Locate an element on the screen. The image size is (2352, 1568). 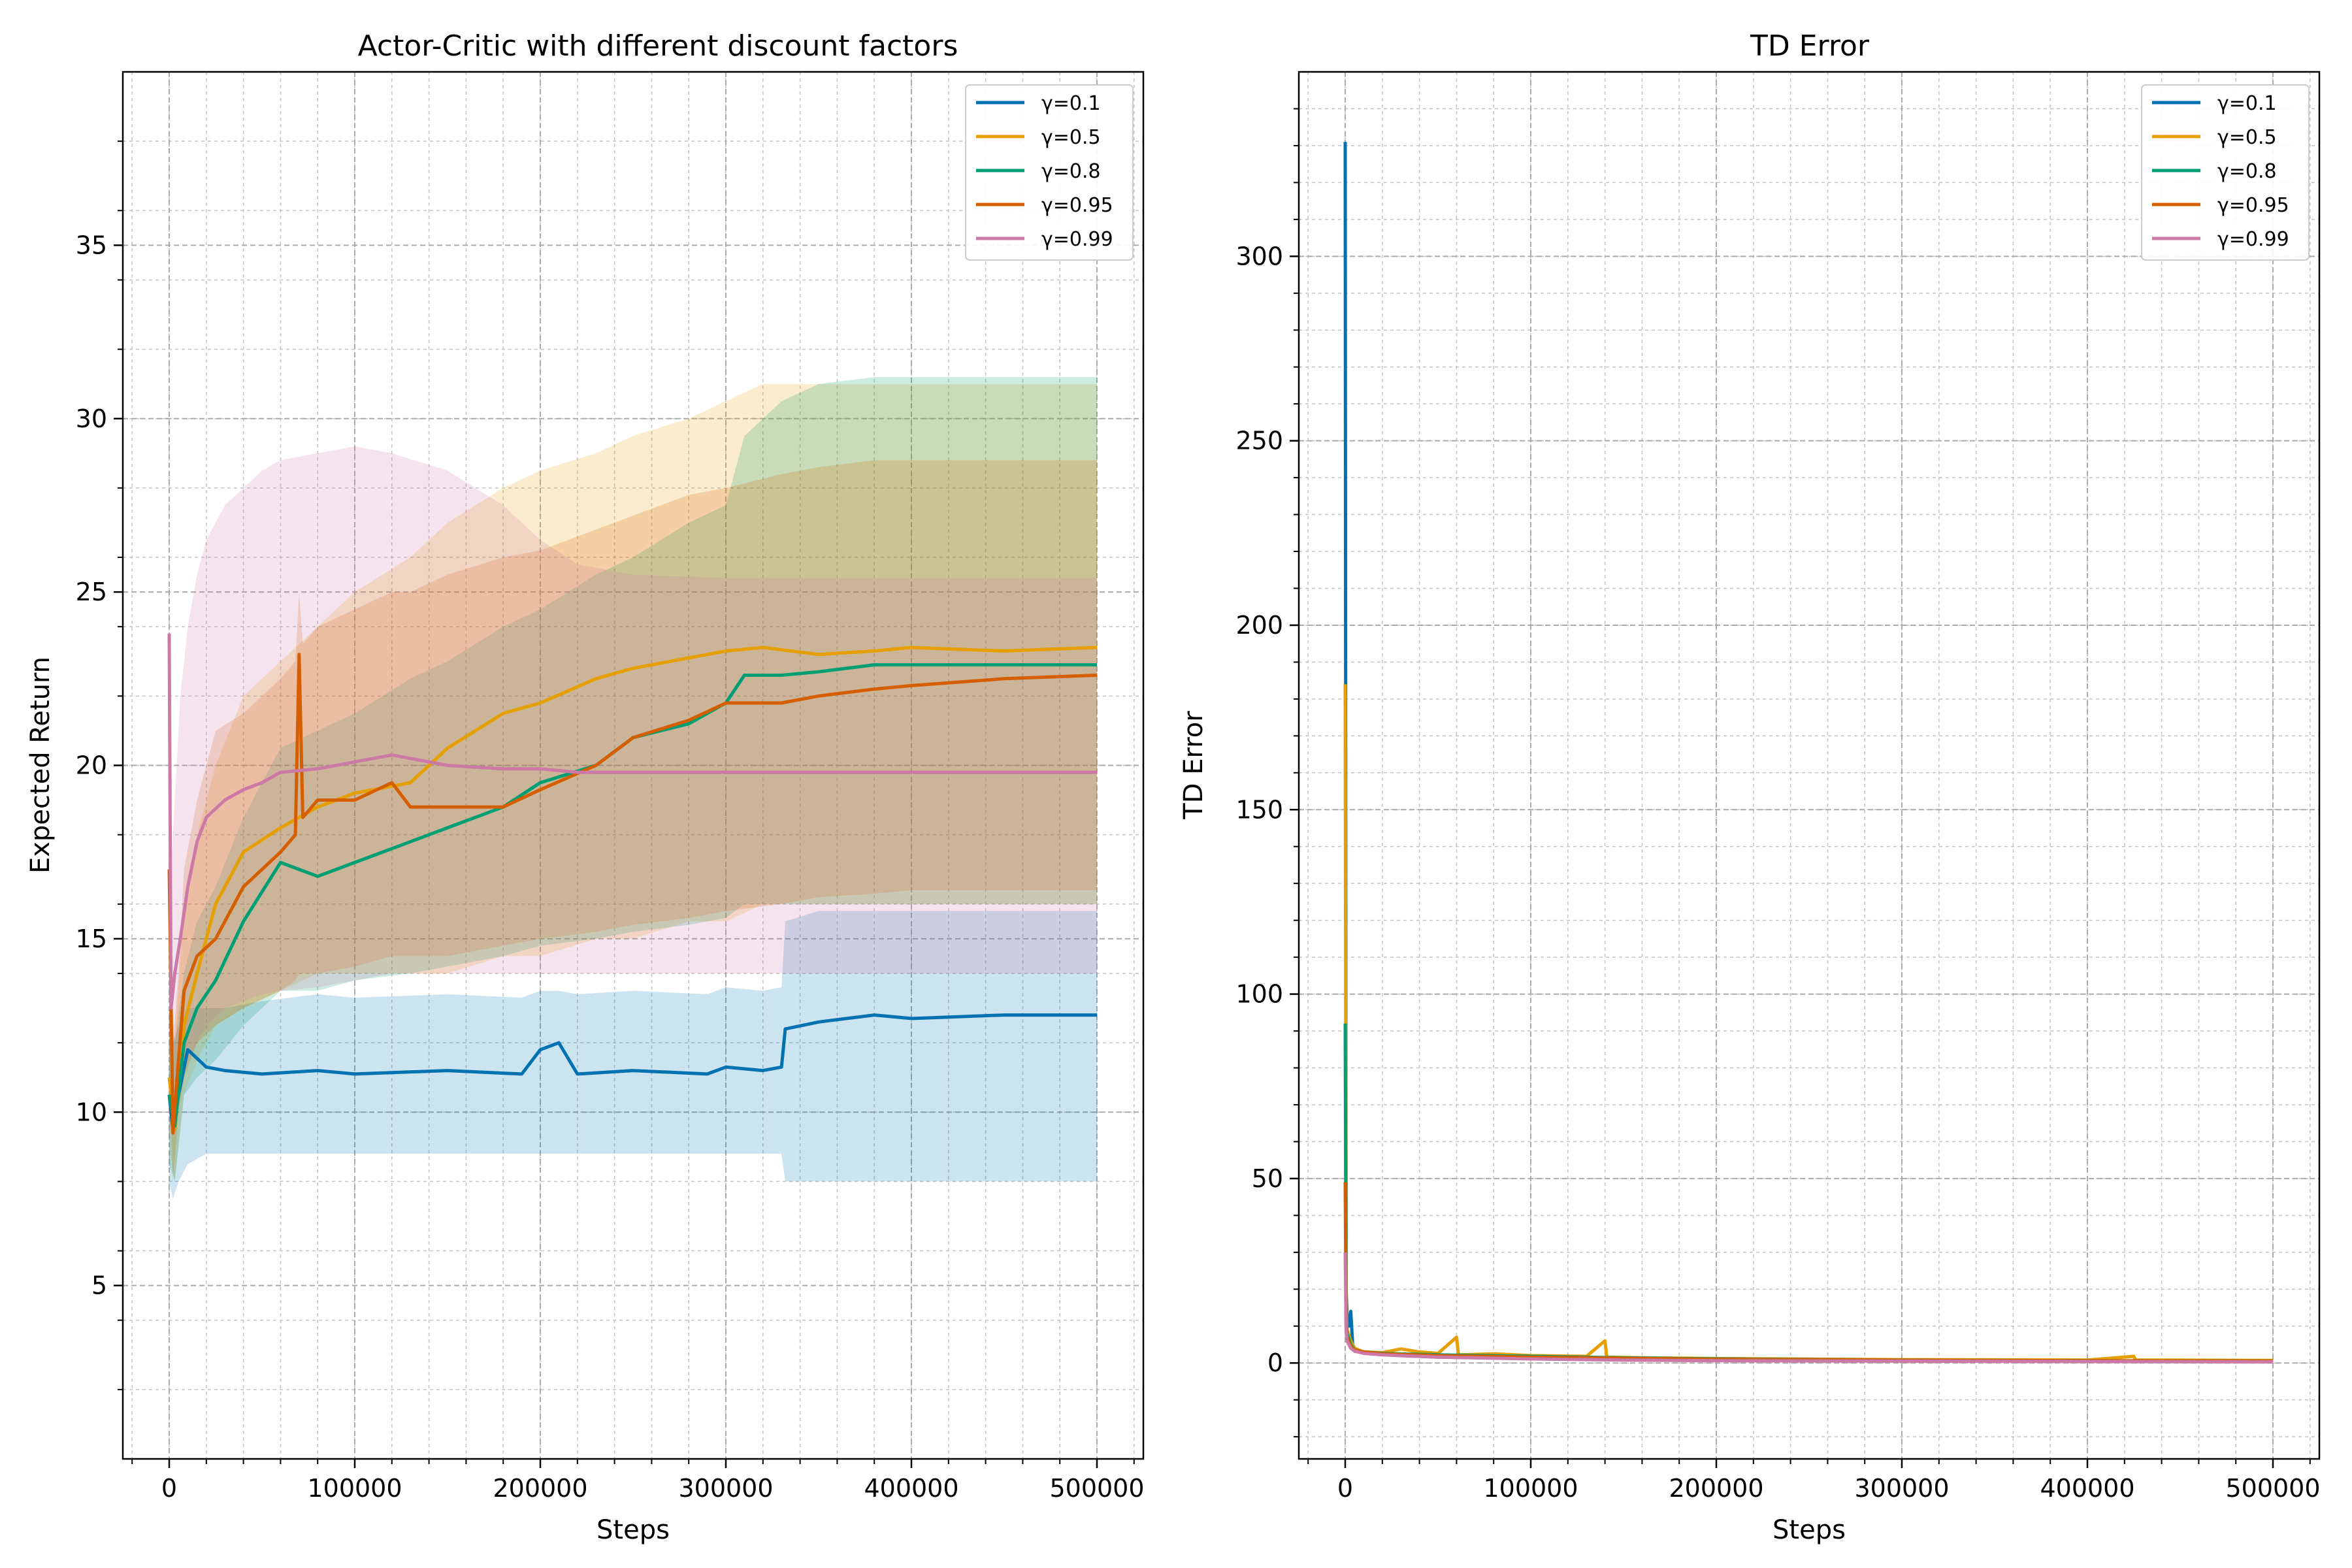
right-legend-entry-0: γ=0.1 is located at coordinates (2214, 103).